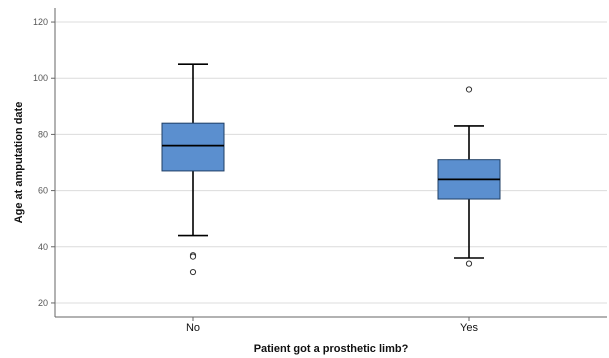 The image size is (609, 358). I want to click on box-yes, so click(469, 176).